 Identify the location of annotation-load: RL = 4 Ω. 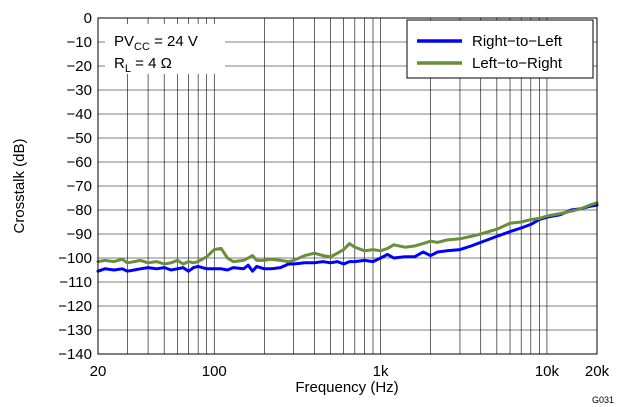
(143, 65).